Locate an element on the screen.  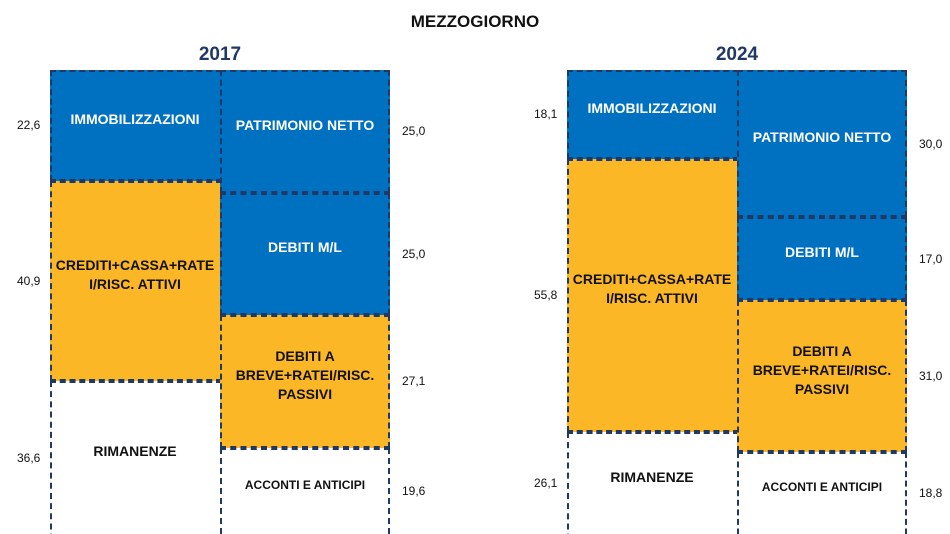
value-label: 30,0 is located at coordinates (931, 143).